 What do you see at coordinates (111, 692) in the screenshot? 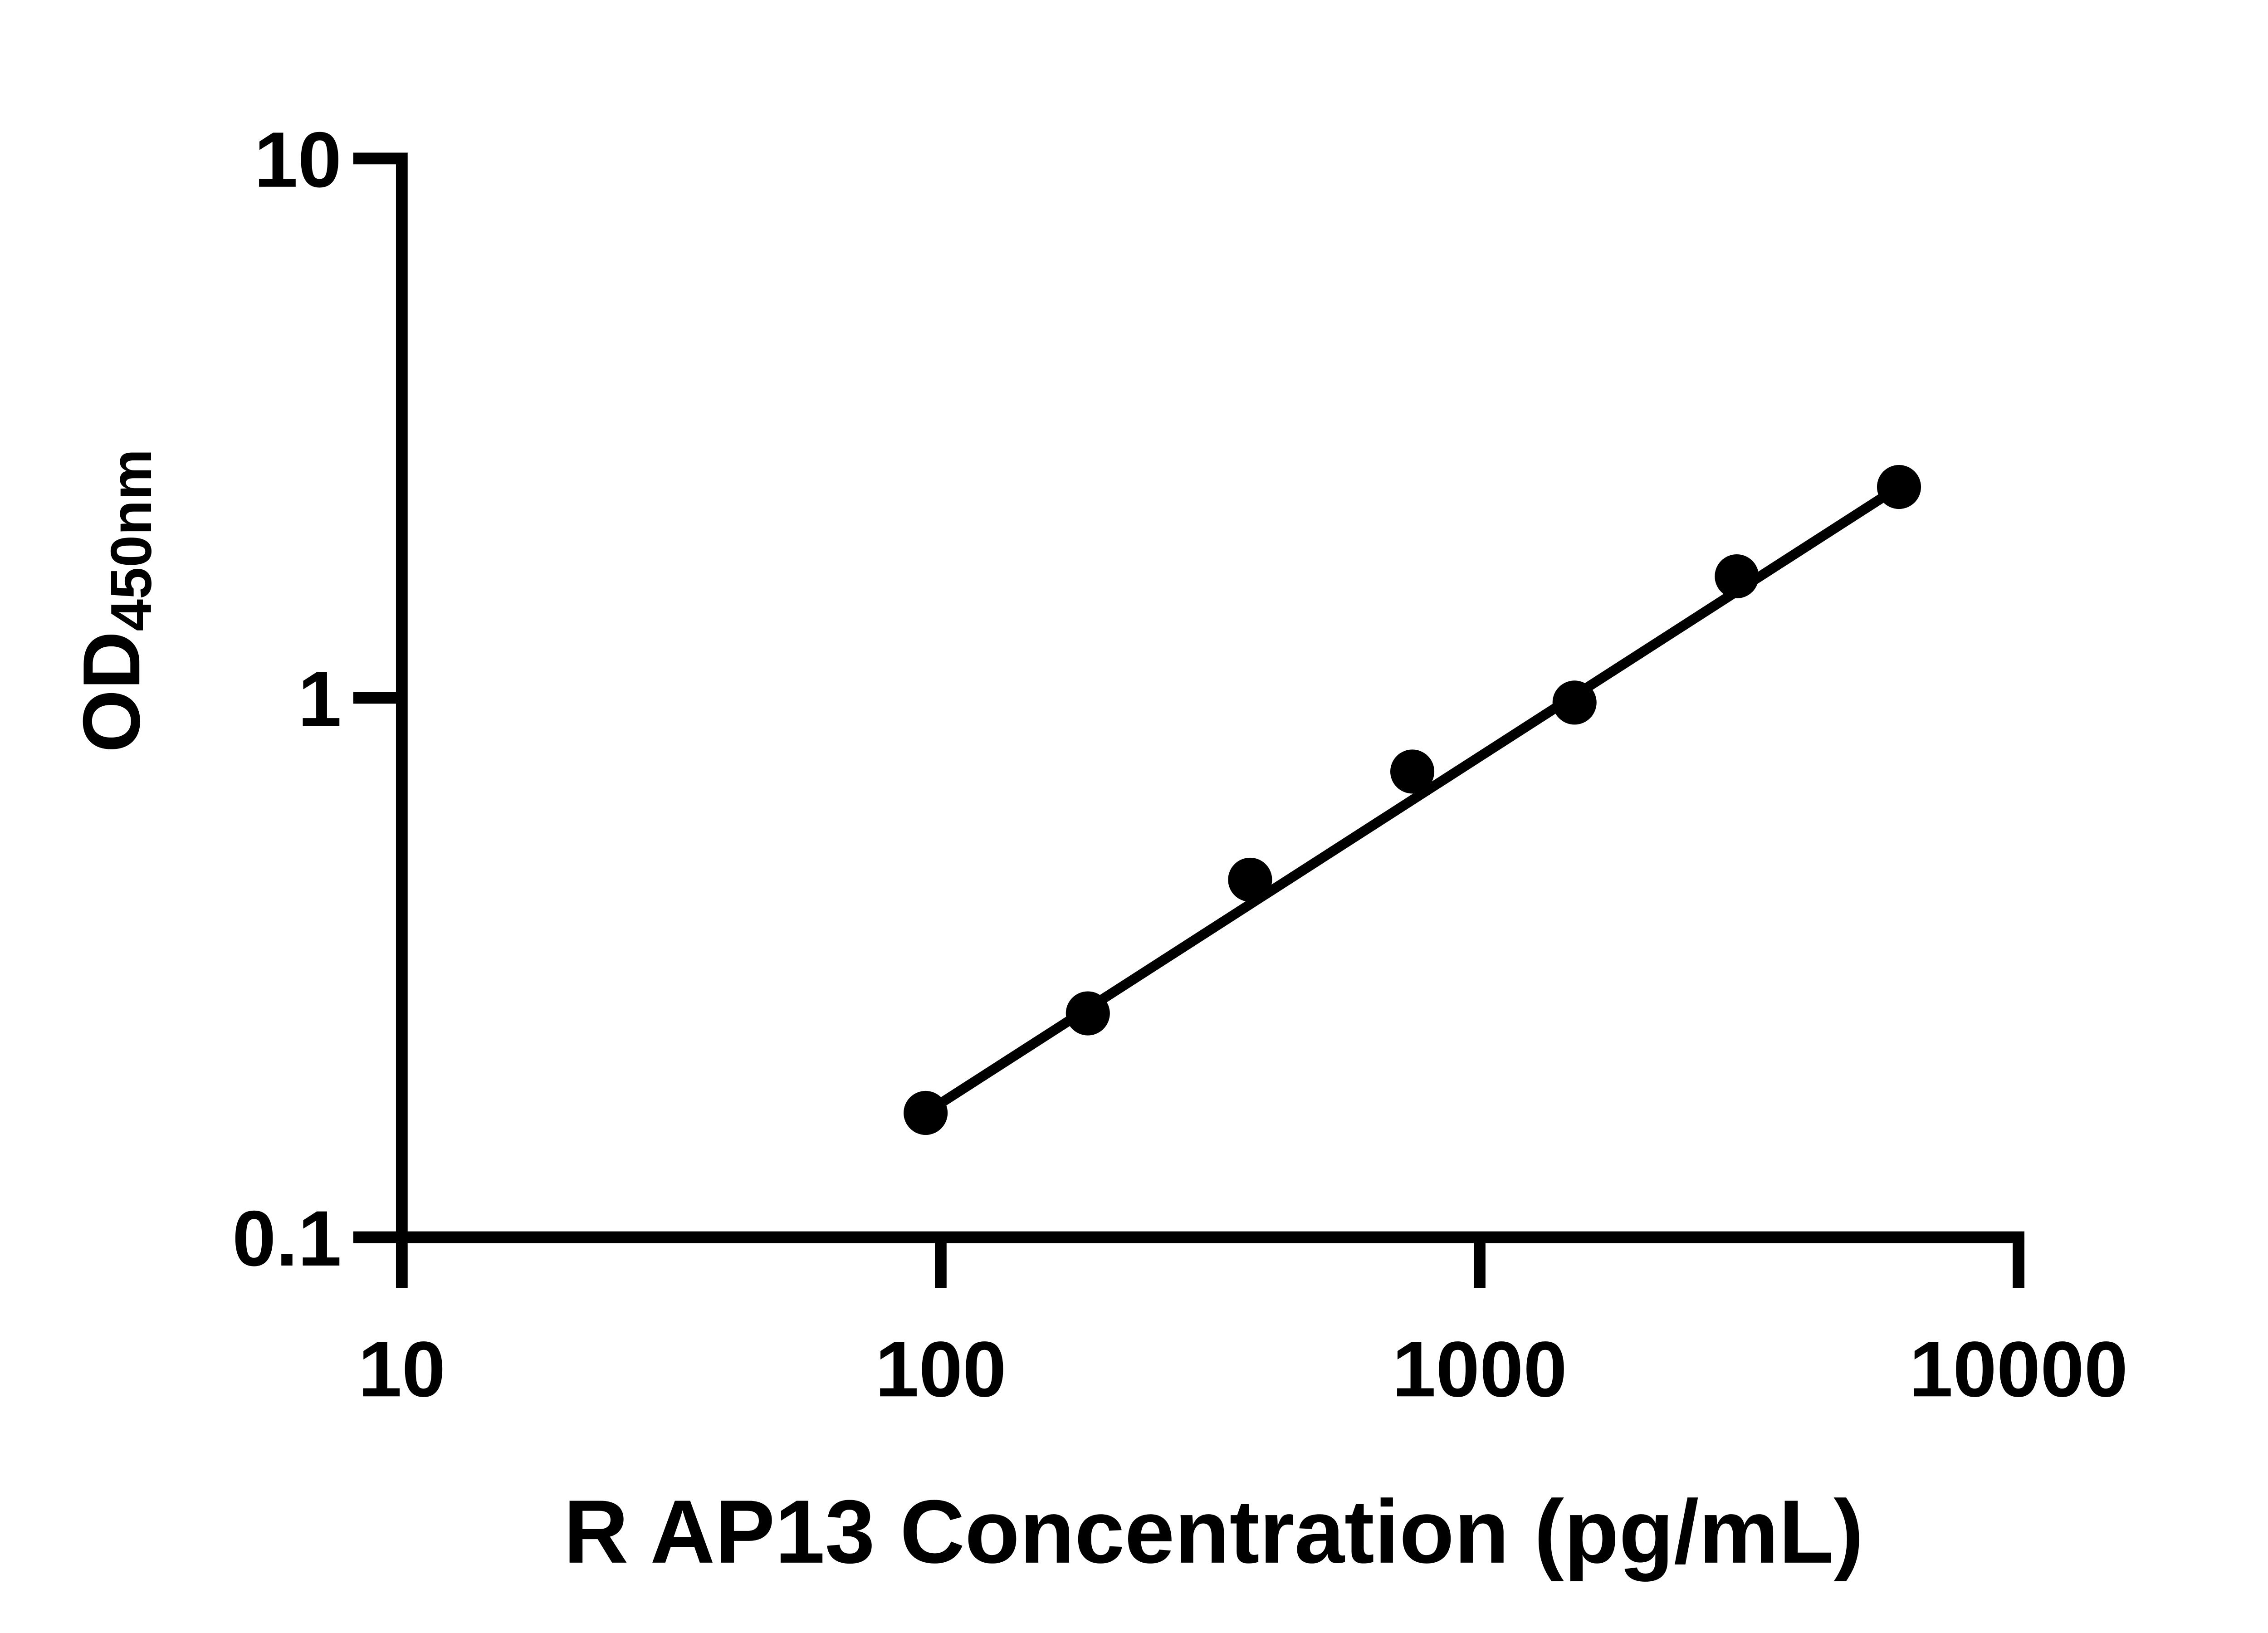
I see `y-axis-title-main: OD` at bounding box center [111, 692].